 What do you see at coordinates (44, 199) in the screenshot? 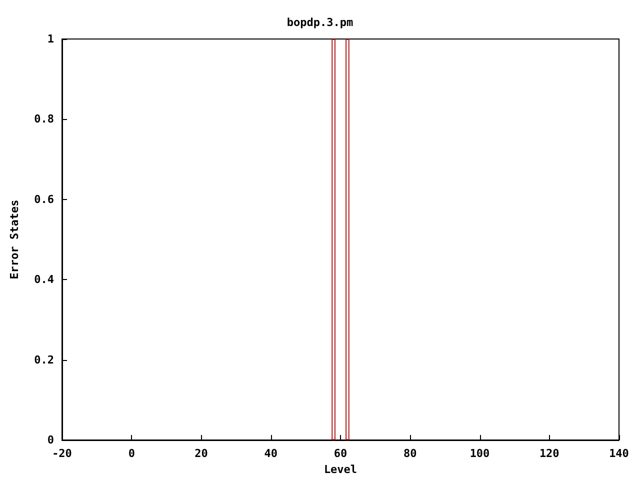
I see `y-tick-label: 0.6` at bounding box center [44, 199].